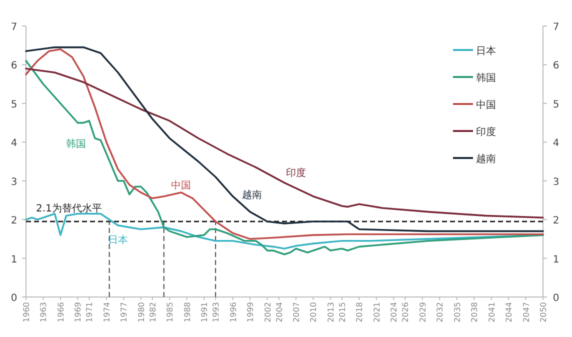 This screenshot has width=572, height=337. Describe the element at coordinates (296, 173) in the screenshot. I see `annotation: 印度` at that location.